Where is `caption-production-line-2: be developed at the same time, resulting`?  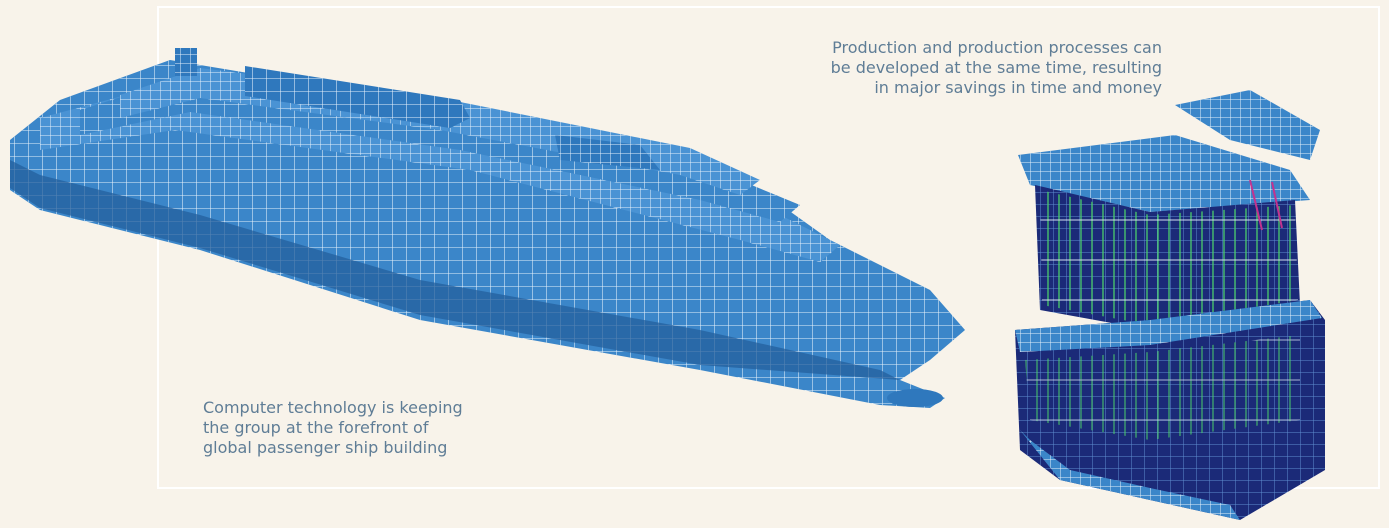
caption-production-line-2: be developed at the same time, resulting is located at coordinates (996, 67).